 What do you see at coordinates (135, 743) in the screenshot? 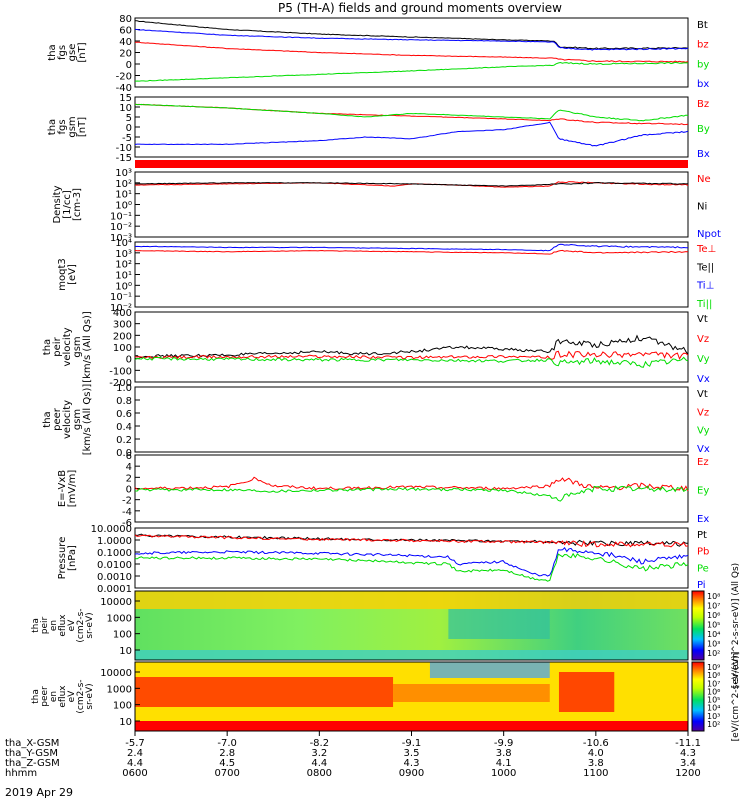
I see `x-tick-label: -5.7` at bounding box center [135, 743].